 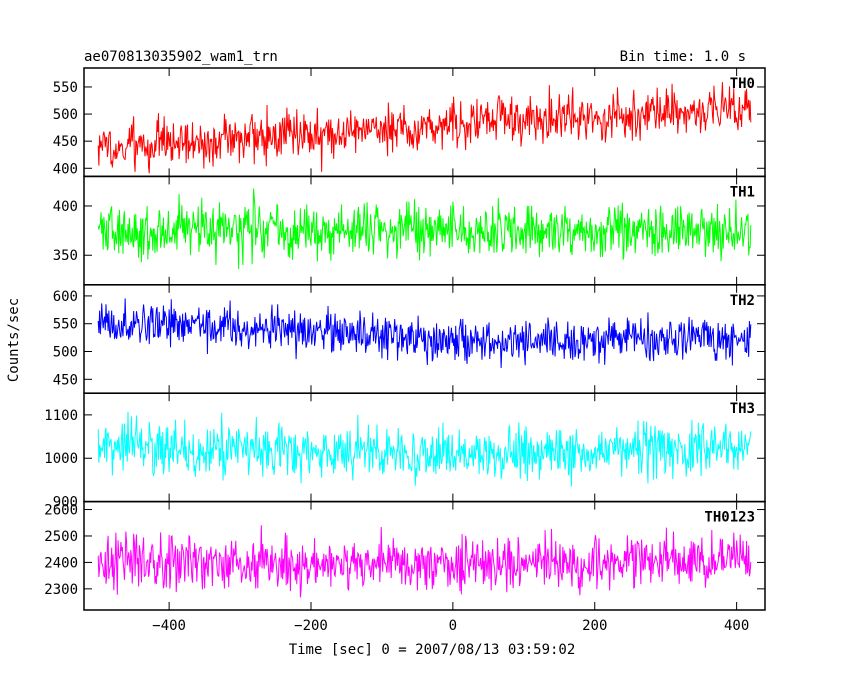 I want to click on x-ticks-group: −400 −200 0 200 400, so click(x=450, y=626).